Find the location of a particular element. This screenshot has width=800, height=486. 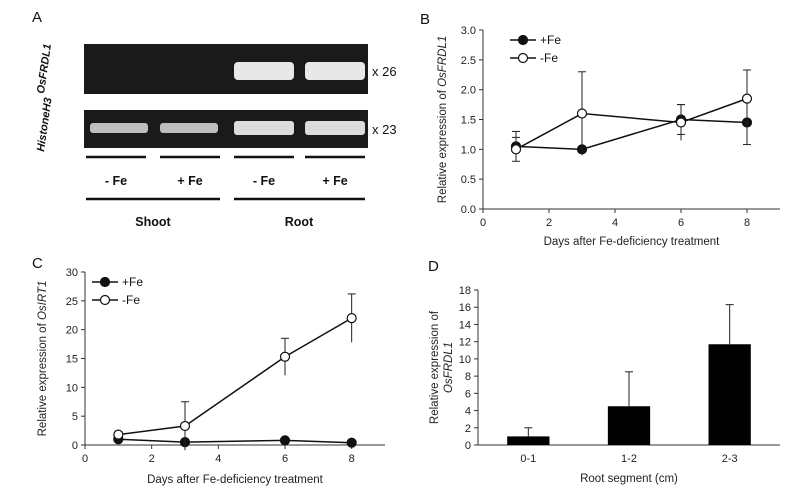

y-tick-label: 5 is located at coordinates (75, 417).